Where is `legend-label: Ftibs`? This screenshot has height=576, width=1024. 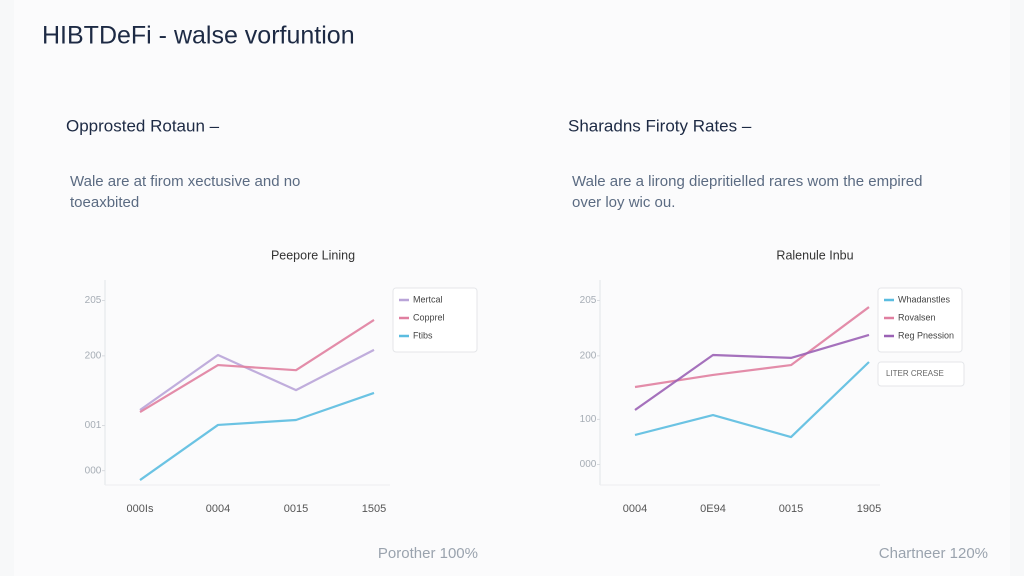
legend-label: Ftibs is located at coordinates (423, 335).